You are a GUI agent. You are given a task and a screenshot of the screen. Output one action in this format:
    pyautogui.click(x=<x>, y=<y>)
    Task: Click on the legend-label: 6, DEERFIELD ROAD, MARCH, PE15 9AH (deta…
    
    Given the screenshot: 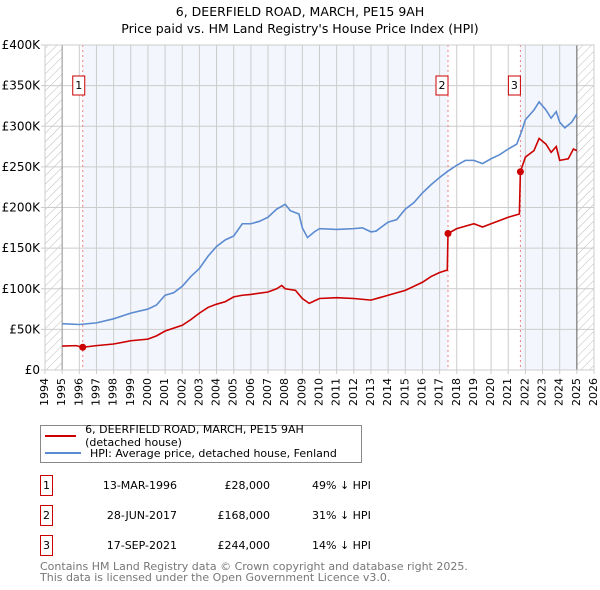 What is the action you would take?
    pyautogui.click(x=194, y=436)
    